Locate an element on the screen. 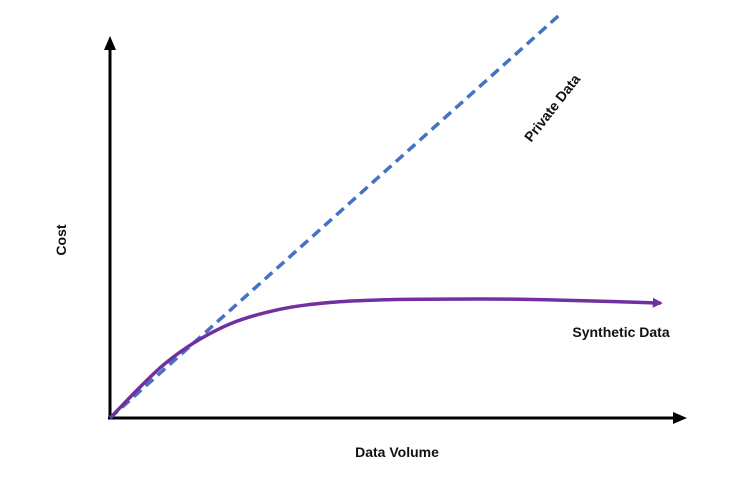  x-axis-arrow-icon is located at coordinates (680, 418).